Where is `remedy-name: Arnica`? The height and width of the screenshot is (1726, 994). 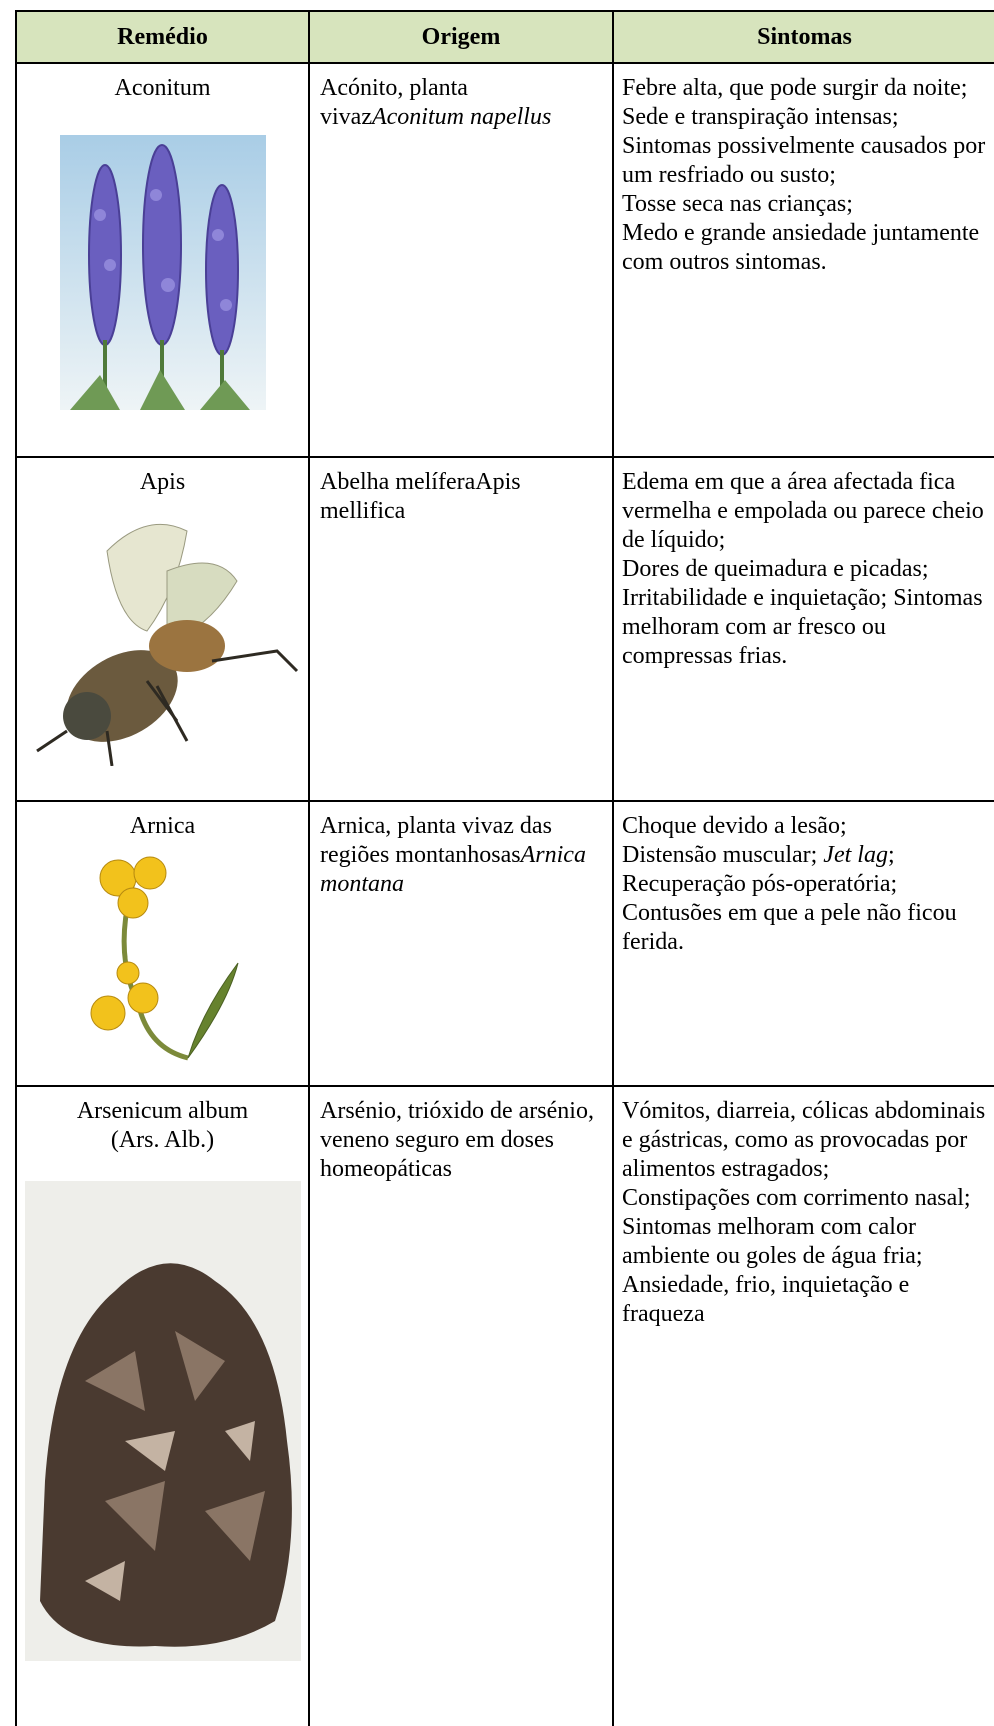
remedy-name: Arnica is located at coordinates (162, 826).